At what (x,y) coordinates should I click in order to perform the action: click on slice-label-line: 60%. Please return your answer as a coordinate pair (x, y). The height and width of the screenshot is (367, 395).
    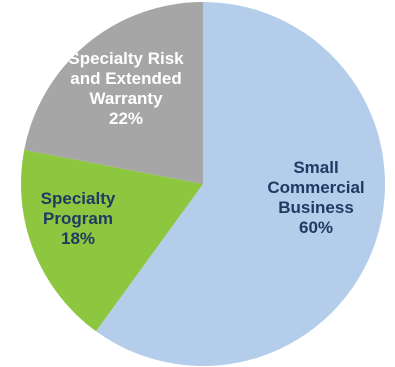
    Looking at the image, I should click on (316, 227).